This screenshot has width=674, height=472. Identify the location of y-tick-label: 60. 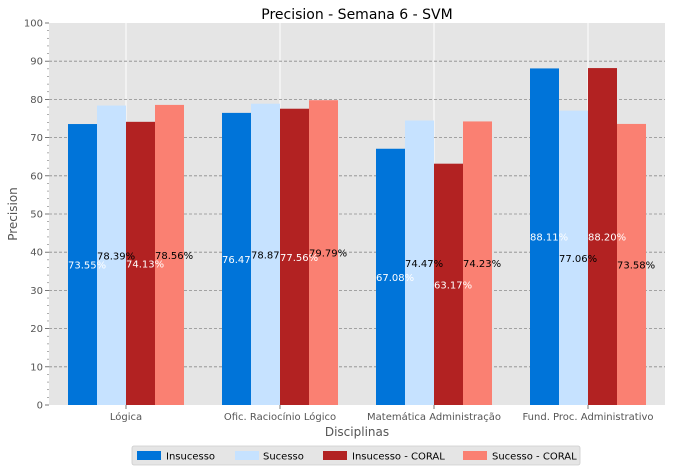
(36, 176).